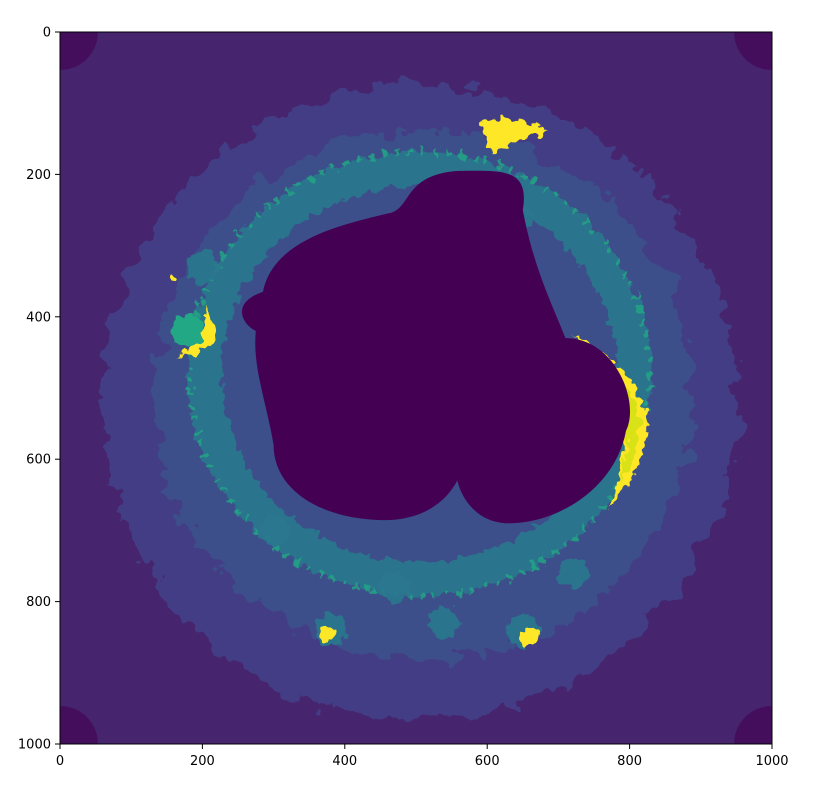 This screenshot has width=819, height=808. Describe the element at coordinates (487, 761) in the screenshot. I see `x-tick-label: 600` at that location.